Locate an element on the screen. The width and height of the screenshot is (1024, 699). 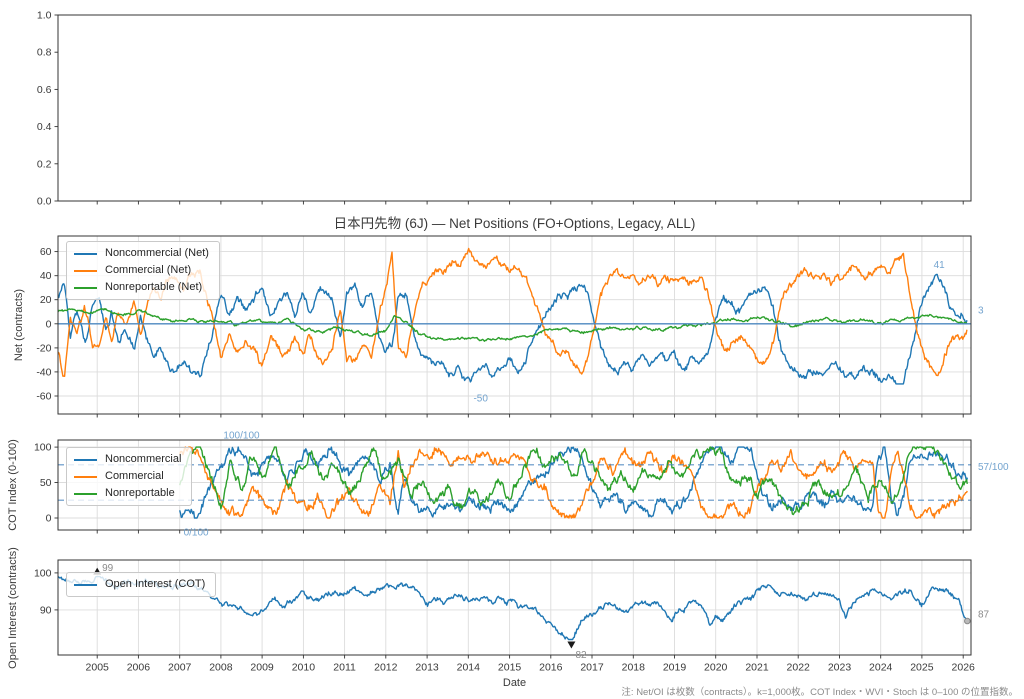
series-line-noncommercial is located at coordinates (573, 482).